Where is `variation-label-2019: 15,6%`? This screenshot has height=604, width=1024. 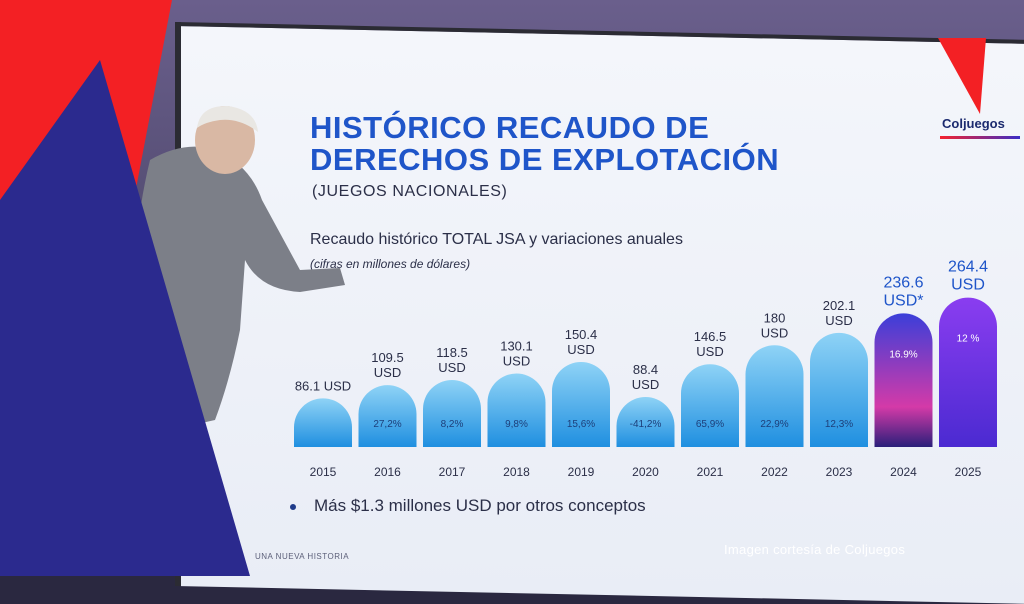 variation-label-2019: 15,6% is located at coordinates (581, 424).